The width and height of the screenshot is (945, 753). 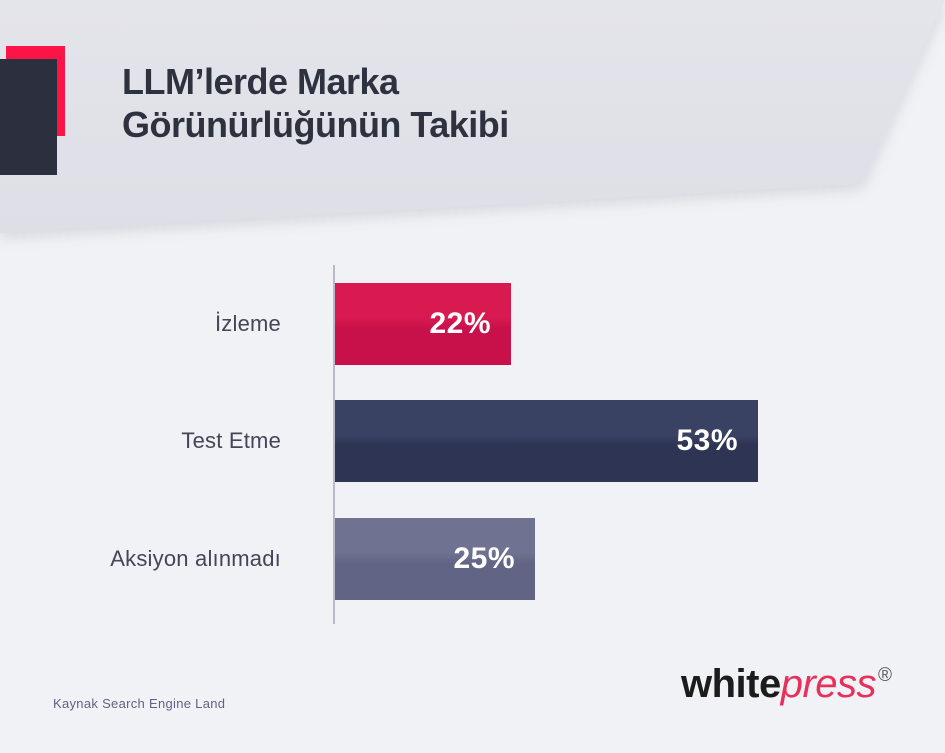 I want to click on whitepress-logo: whitepress ®, so click(x=786, y=688).